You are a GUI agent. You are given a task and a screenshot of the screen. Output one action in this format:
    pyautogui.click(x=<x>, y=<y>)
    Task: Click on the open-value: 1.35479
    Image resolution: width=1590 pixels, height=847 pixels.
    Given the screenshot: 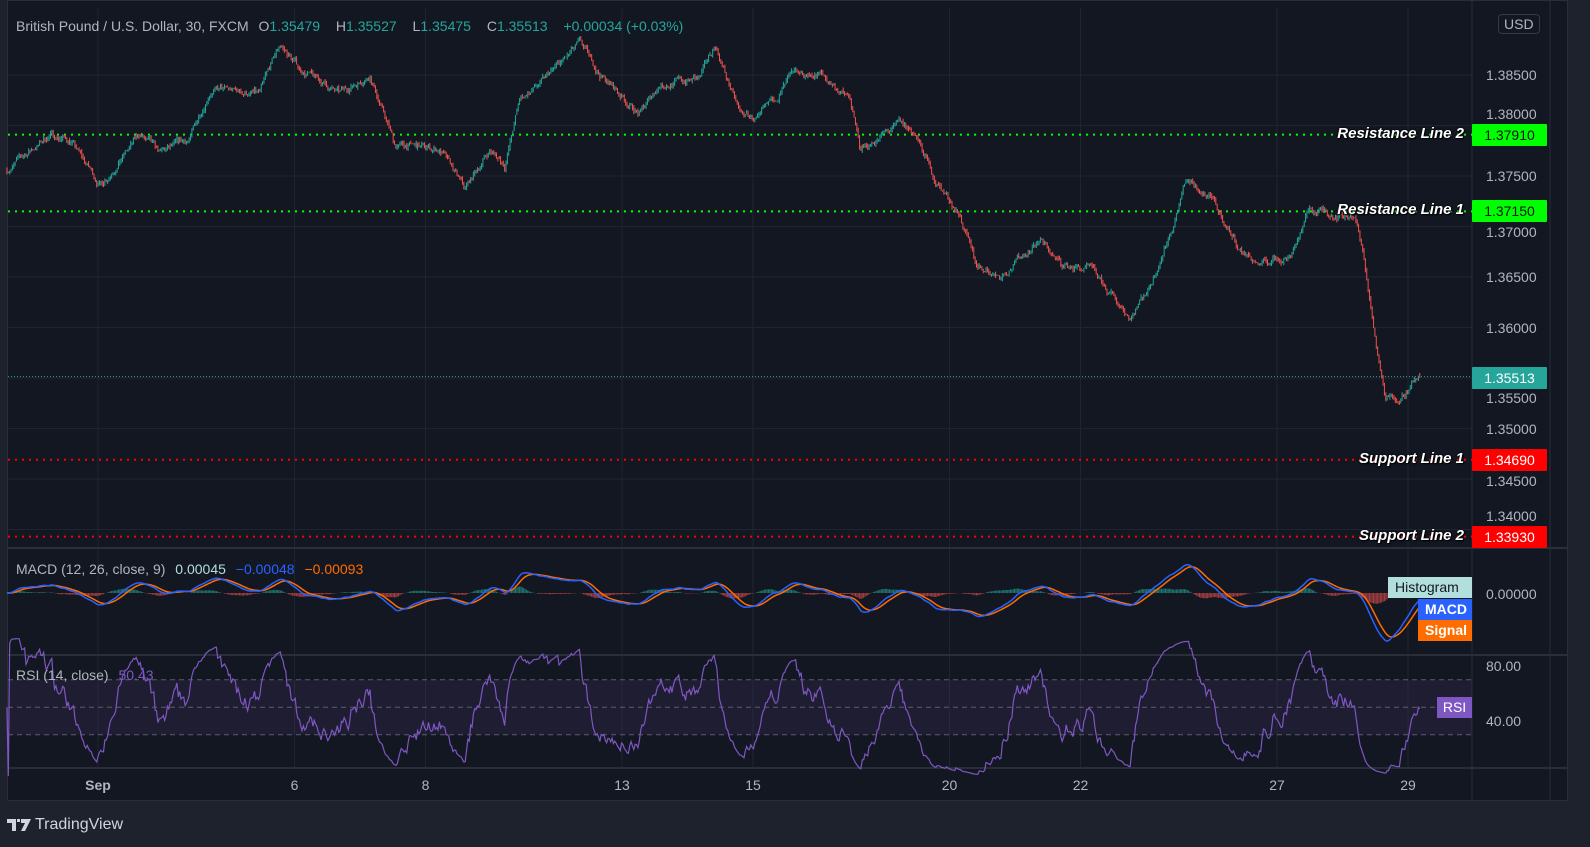 What is the action you would take?
    pyautogui.click(x=295, y=26)
    